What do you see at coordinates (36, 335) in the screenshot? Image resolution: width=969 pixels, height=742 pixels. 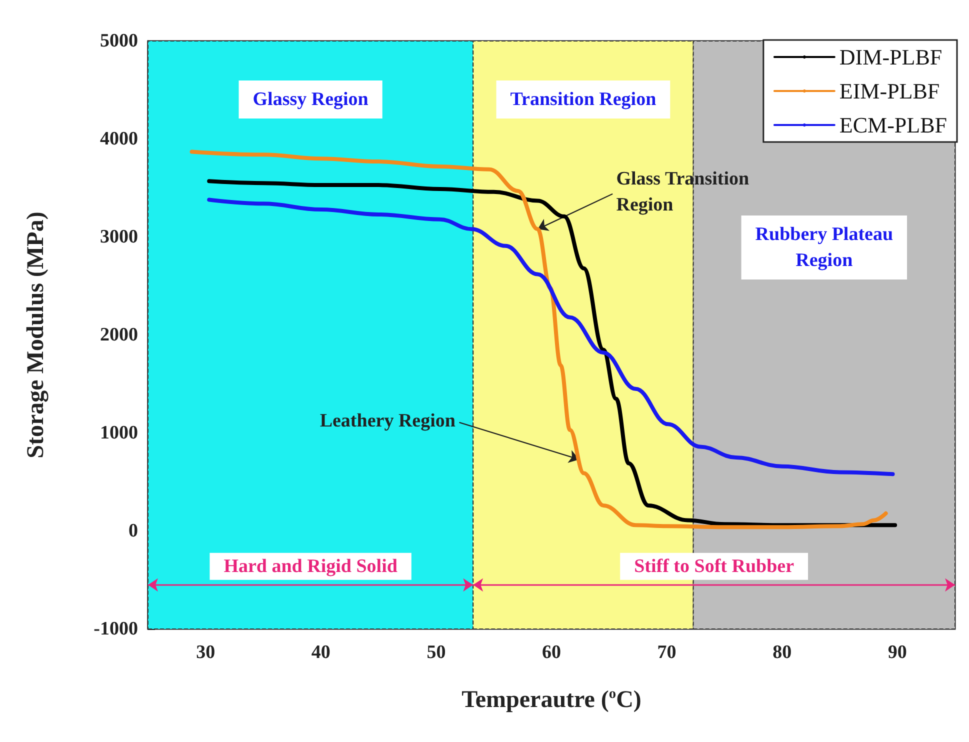 I see `y-axis-title: Storage Modulus (MPa)` at bounding box center [36, 335].